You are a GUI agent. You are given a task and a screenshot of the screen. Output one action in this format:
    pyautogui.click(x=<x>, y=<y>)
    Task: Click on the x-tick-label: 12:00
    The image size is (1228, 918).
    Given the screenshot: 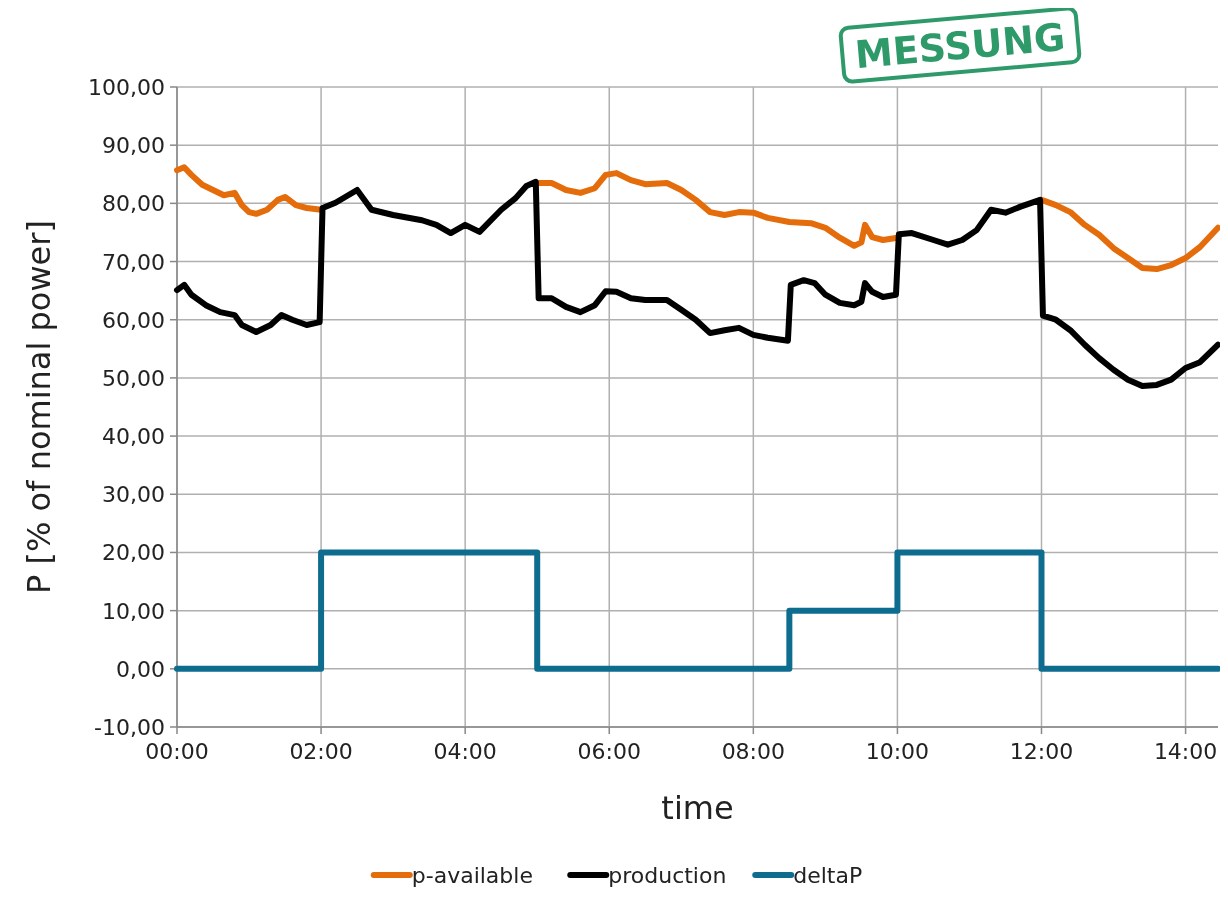 What is the action you would take?
    pyautogui.click(x=1041, y=751)
    